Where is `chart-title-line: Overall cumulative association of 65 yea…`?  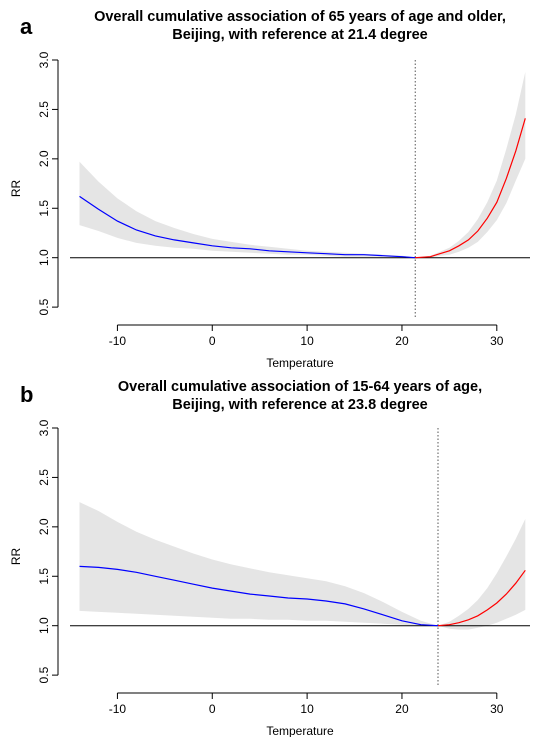
chart-title-line: Overall cumulative association of 65 yea… is located at coordinates (300, 17).